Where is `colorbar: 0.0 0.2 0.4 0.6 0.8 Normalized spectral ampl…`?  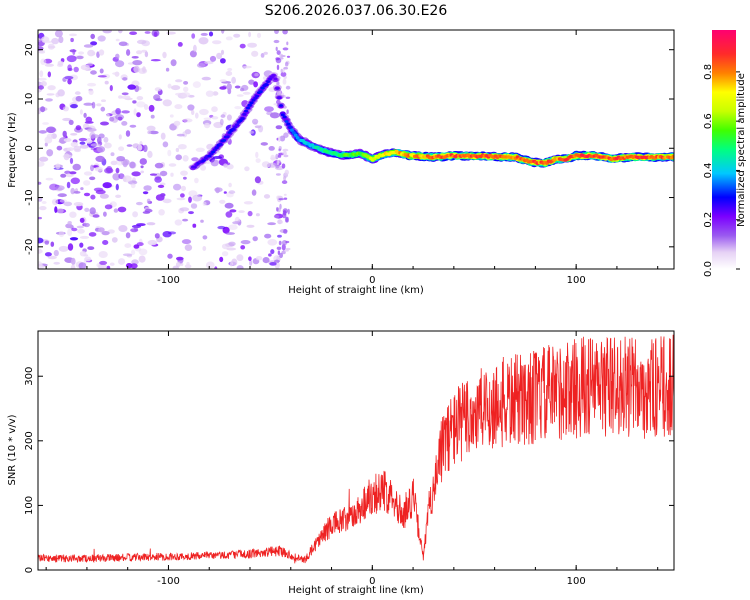 colorbar: 0.0 0.2 0.4 0.6 0.8 Normalized spectral ampl… is located at coordinates (725, 153).